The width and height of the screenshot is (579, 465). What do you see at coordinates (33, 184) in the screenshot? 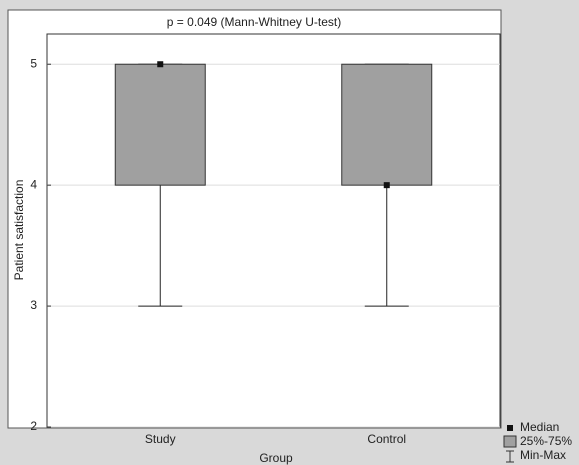
I see `y-tick-label: 4` at bounding box center [33, 184].